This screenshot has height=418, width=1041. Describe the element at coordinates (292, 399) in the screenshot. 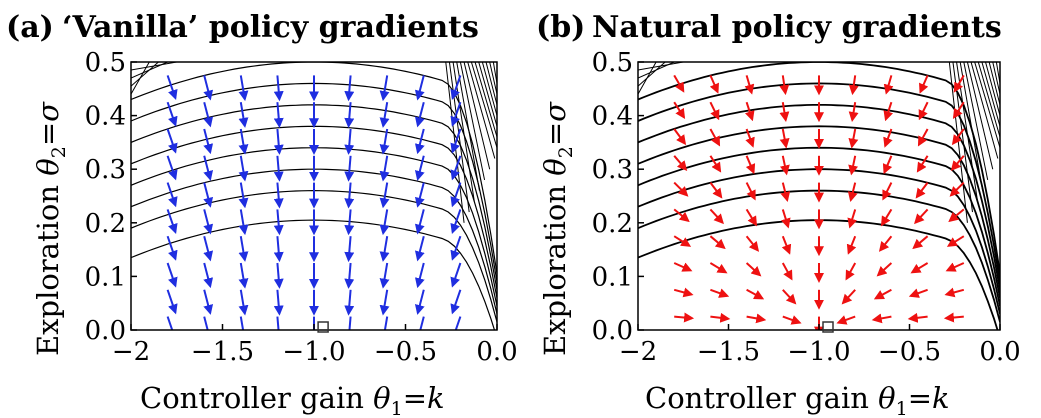

I see `panel-a-xlabel: Controller gain θ1=k` at that location.